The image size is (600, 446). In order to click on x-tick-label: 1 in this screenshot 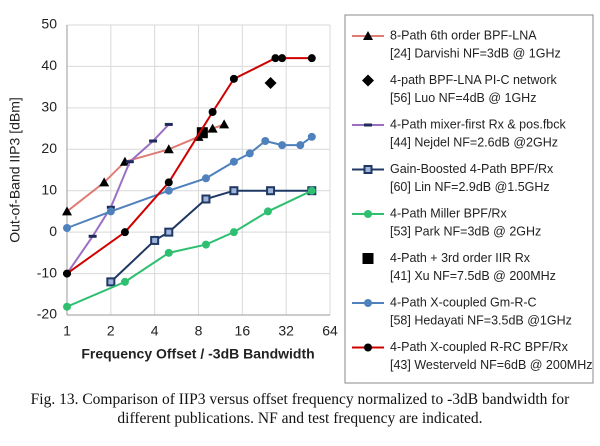, I will do `click(67, 331)`.